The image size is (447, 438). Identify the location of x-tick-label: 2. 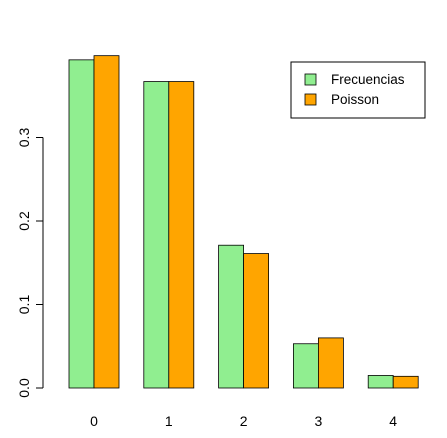
(244, 421).